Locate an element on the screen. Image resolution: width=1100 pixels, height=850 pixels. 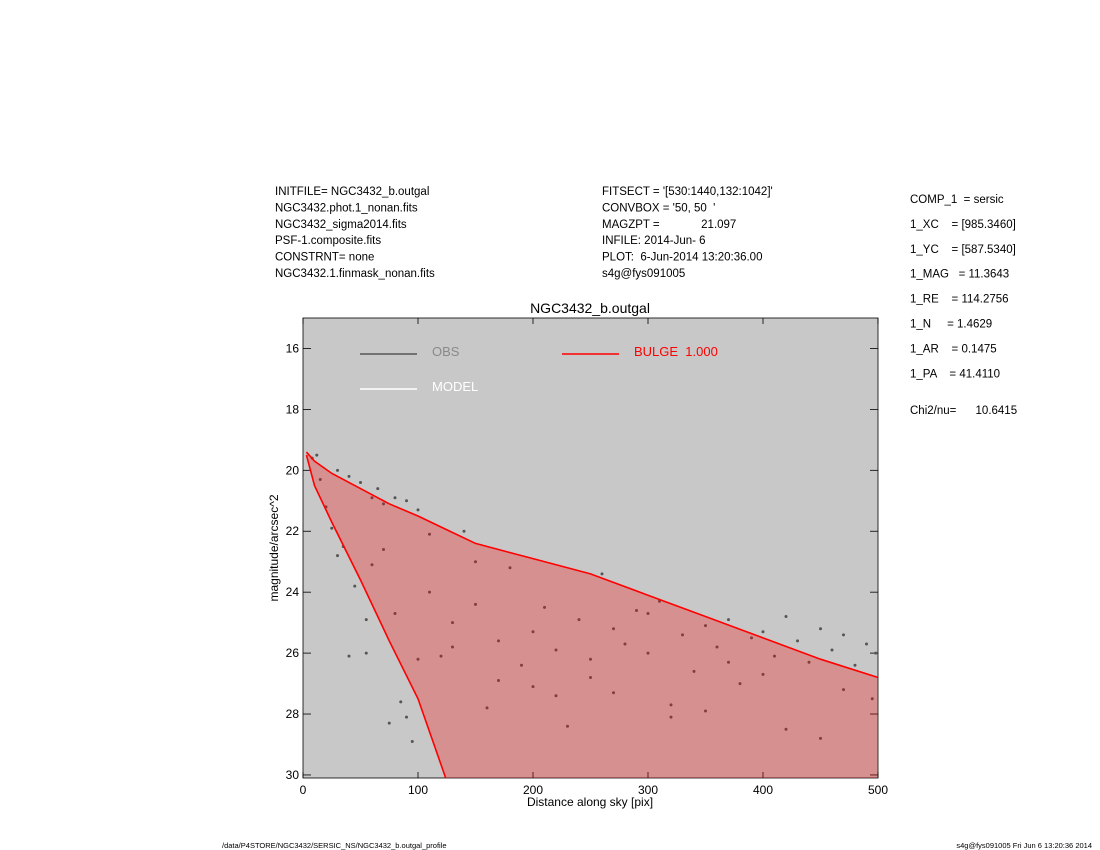
x-tick-label: 200 is located at coordinates (533, 790).